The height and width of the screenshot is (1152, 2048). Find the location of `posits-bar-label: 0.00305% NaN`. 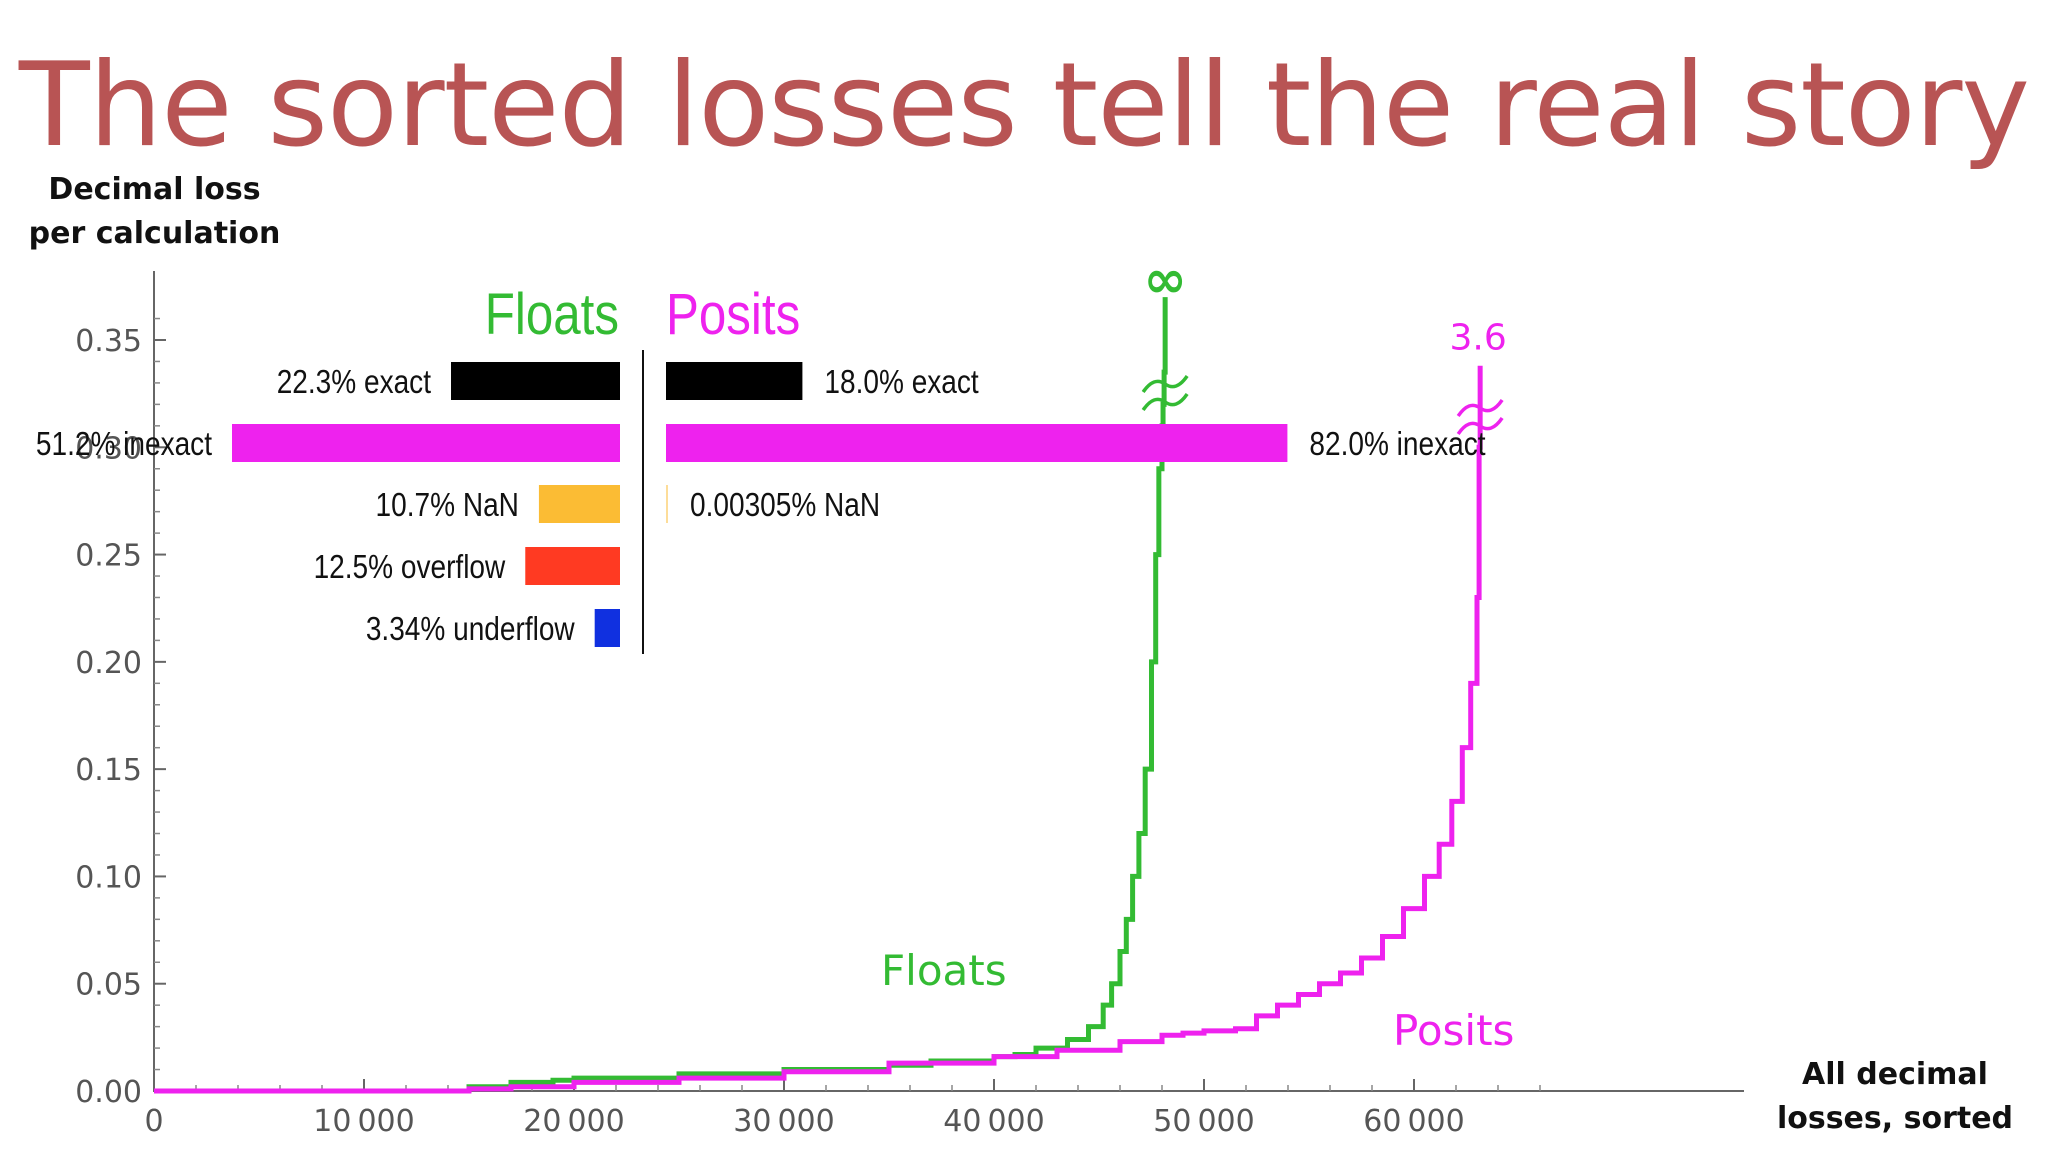

posits-bar-label: 0.00305% NaN is located at coordinates (785, 505).